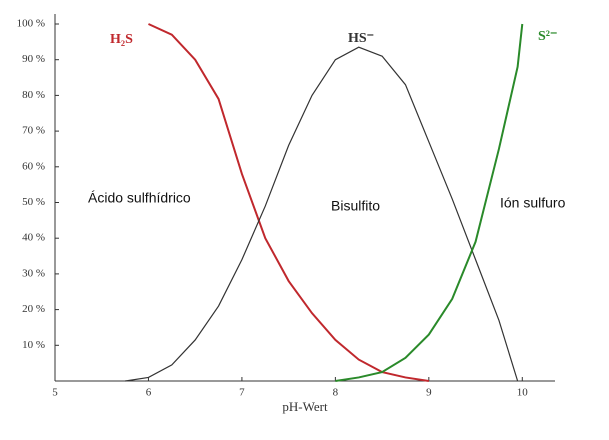 Image resolution: width=609 pixels, height=440 pixels. I want to click on x-tick-label: 6, so click(149, 393).